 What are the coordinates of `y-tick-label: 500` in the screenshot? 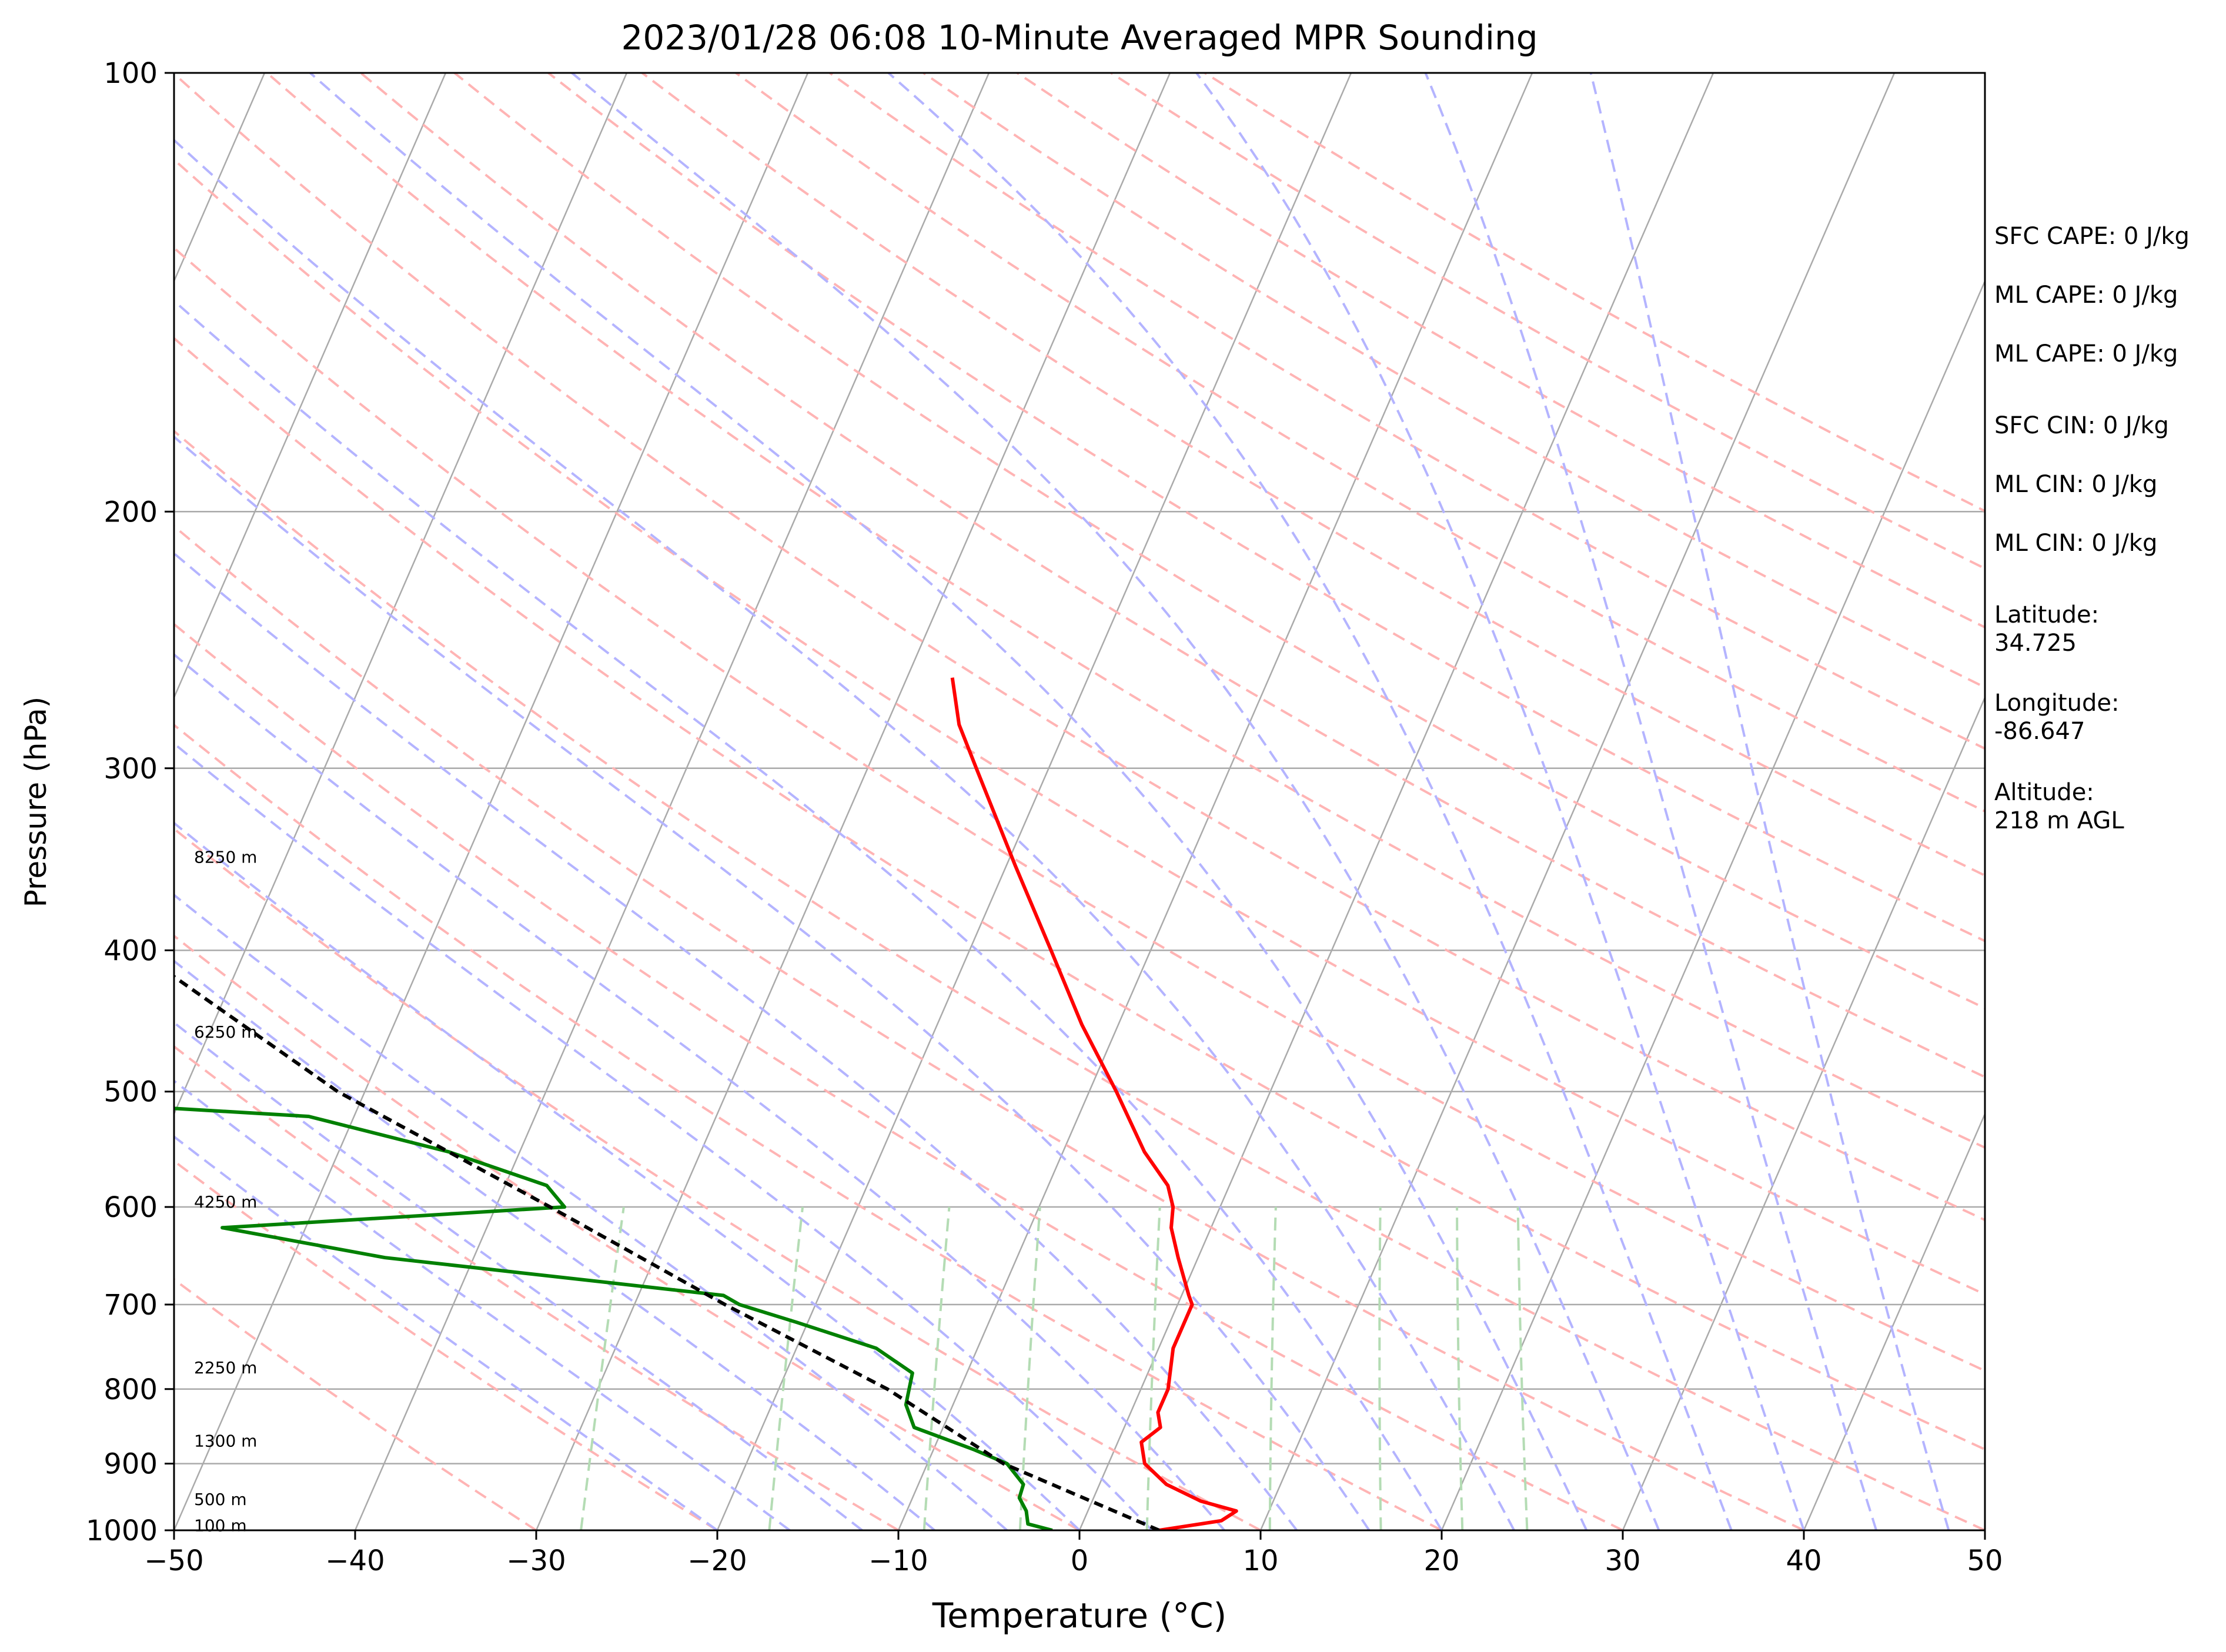 It's located at (130, 1093).